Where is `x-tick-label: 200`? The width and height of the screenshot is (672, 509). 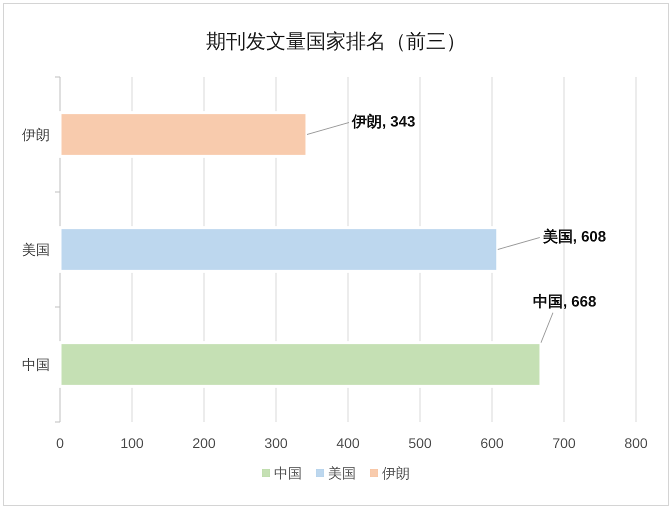 x-tick-label: 200 is located at coordinates (204, 443).